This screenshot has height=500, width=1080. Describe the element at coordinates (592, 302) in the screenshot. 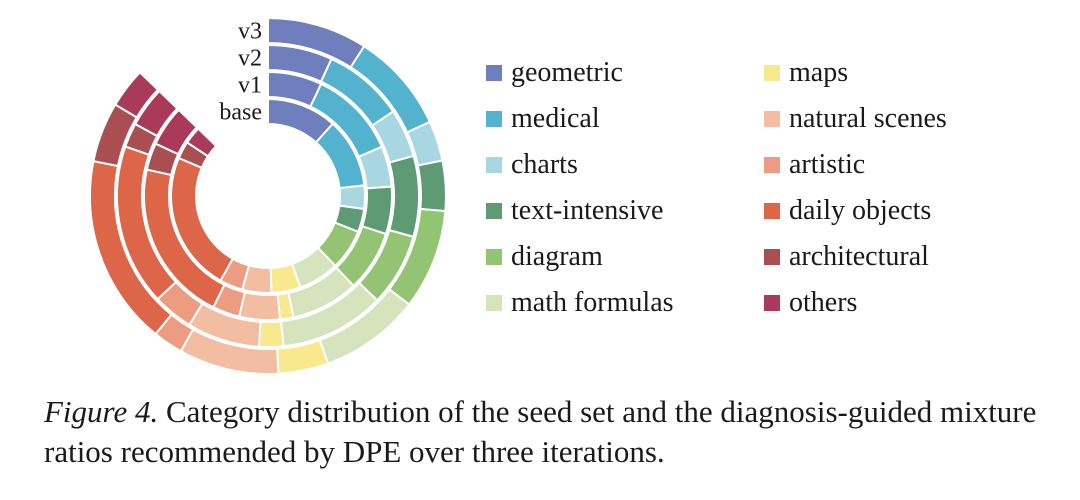

I see `legend-label: math formulas` at that location.